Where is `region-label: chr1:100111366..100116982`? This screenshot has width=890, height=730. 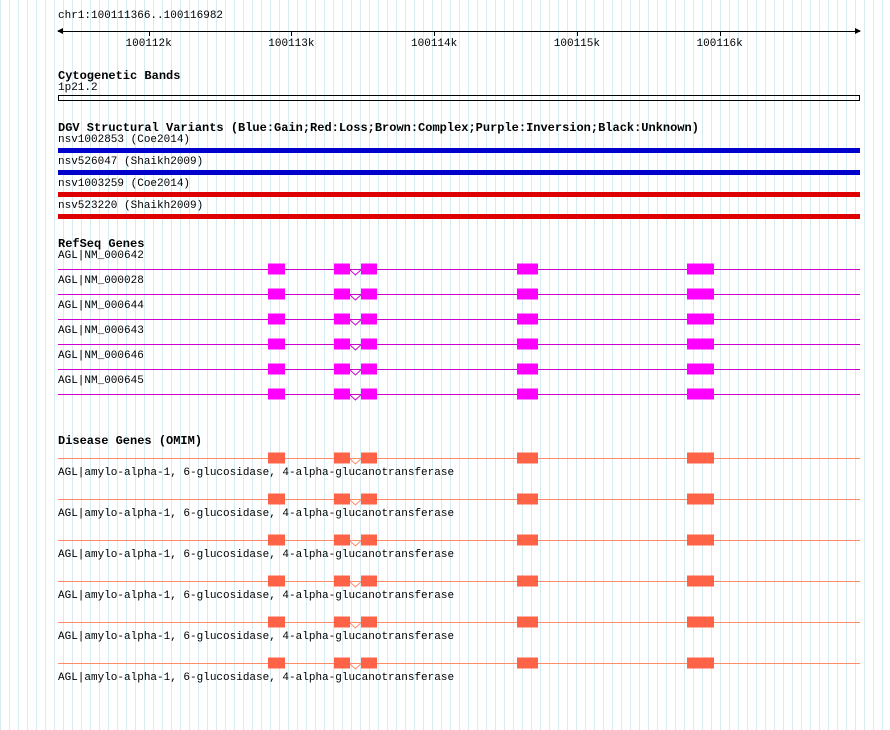
region-label: chr1:100111366..100116982 is located at coordinates (141, 16).